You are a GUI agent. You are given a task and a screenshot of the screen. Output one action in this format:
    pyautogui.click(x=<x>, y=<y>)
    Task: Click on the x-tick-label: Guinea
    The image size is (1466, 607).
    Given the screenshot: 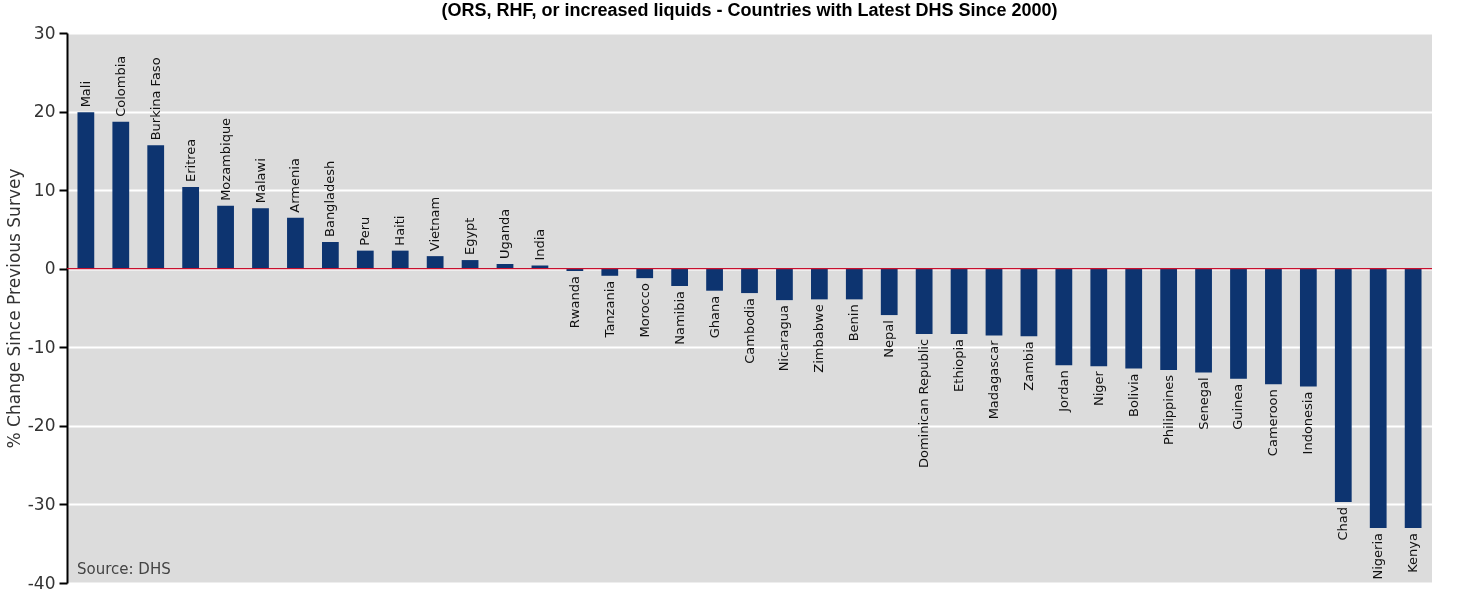 What is the action you would take?
    pyautogui.click(x=1238, y=406)
    